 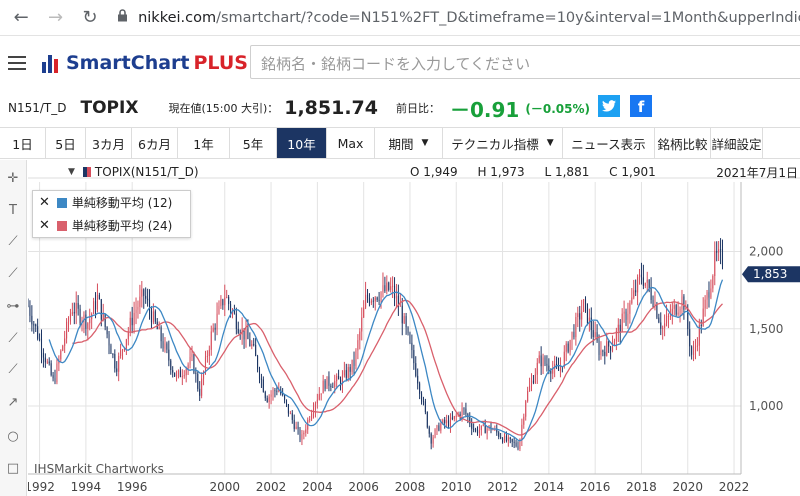 I want to click on caret-down-icon: ▼, so click(x=550, y=143).